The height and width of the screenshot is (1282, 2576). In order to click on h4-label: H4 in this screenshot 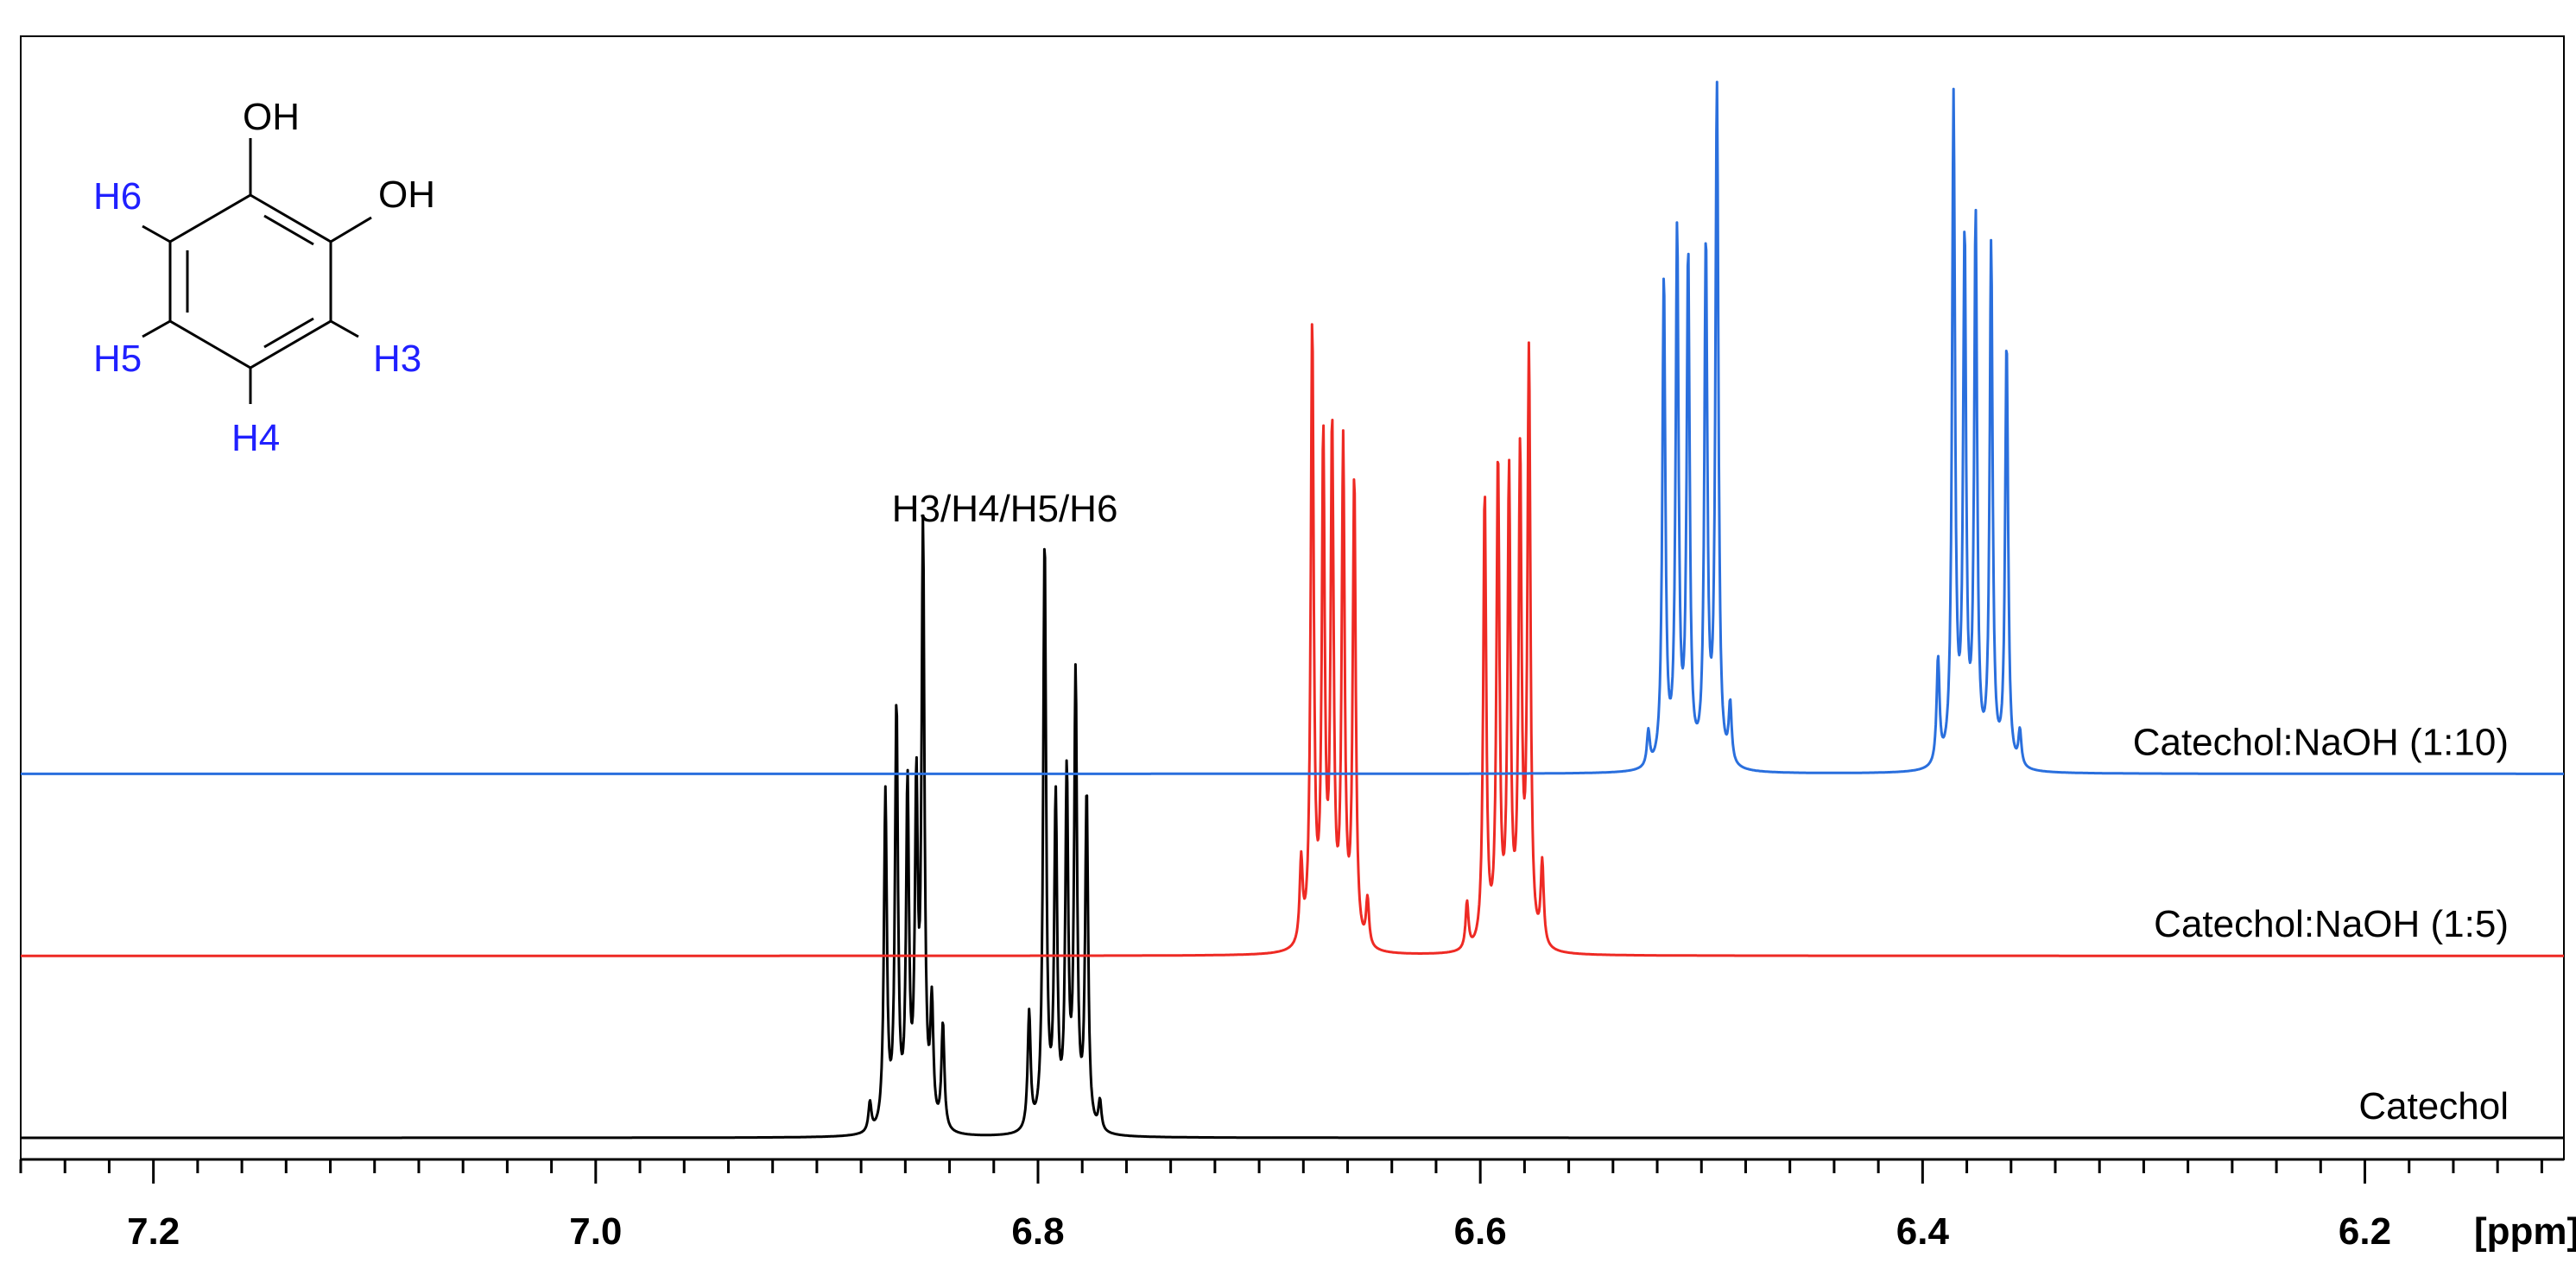, I will do `click(255, 438)`.